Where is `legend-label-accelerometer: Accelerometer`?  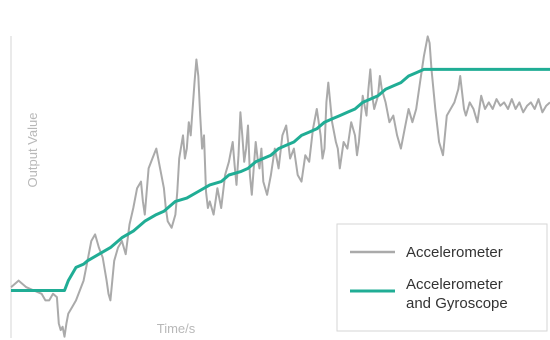 legend-label-accelerometer: Accelerometer is located at coordinates (454, 252).